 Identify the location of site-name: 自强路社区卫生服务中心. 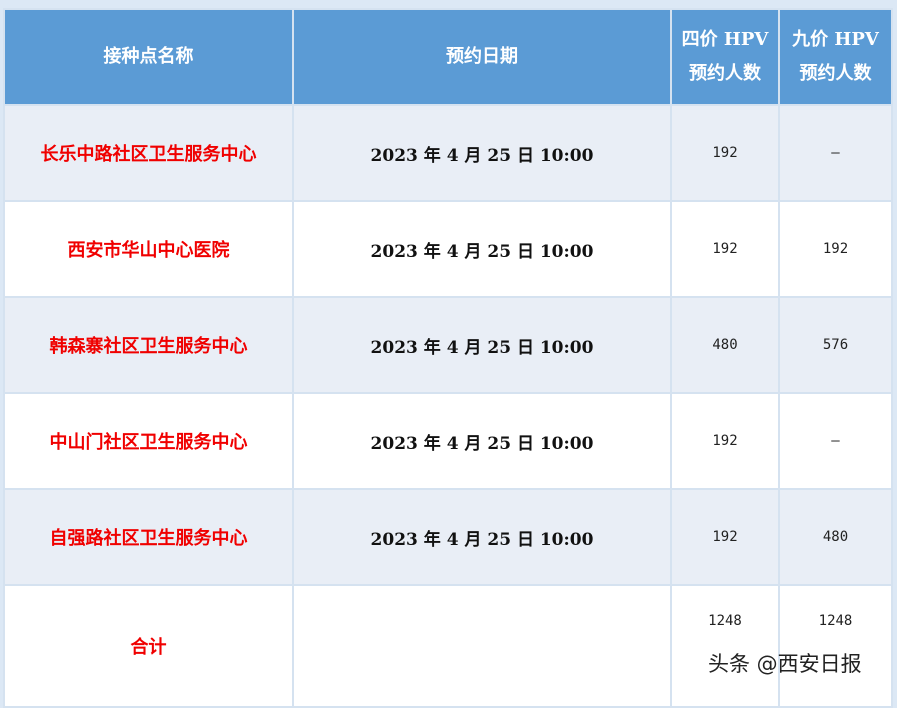
(148, 537).